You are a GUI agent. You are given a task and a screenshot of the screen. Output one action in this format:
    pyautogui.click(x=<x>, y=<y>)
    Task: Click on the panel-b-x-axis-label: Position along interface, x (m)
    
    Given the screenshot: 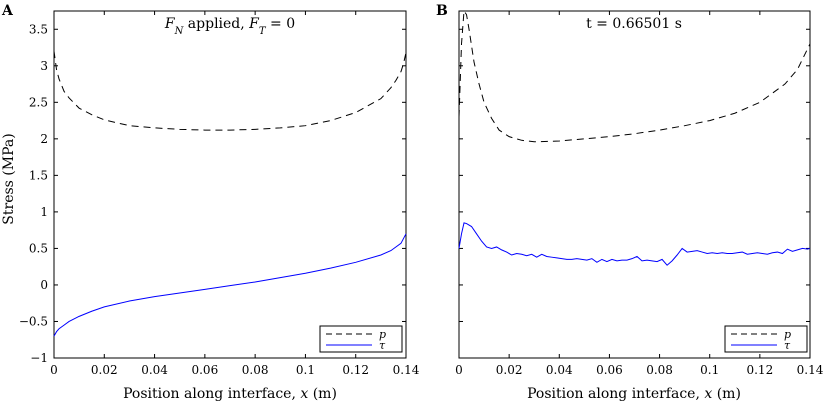 What is the action you would take?
    pyautogui.click(x=634, y=394)
    